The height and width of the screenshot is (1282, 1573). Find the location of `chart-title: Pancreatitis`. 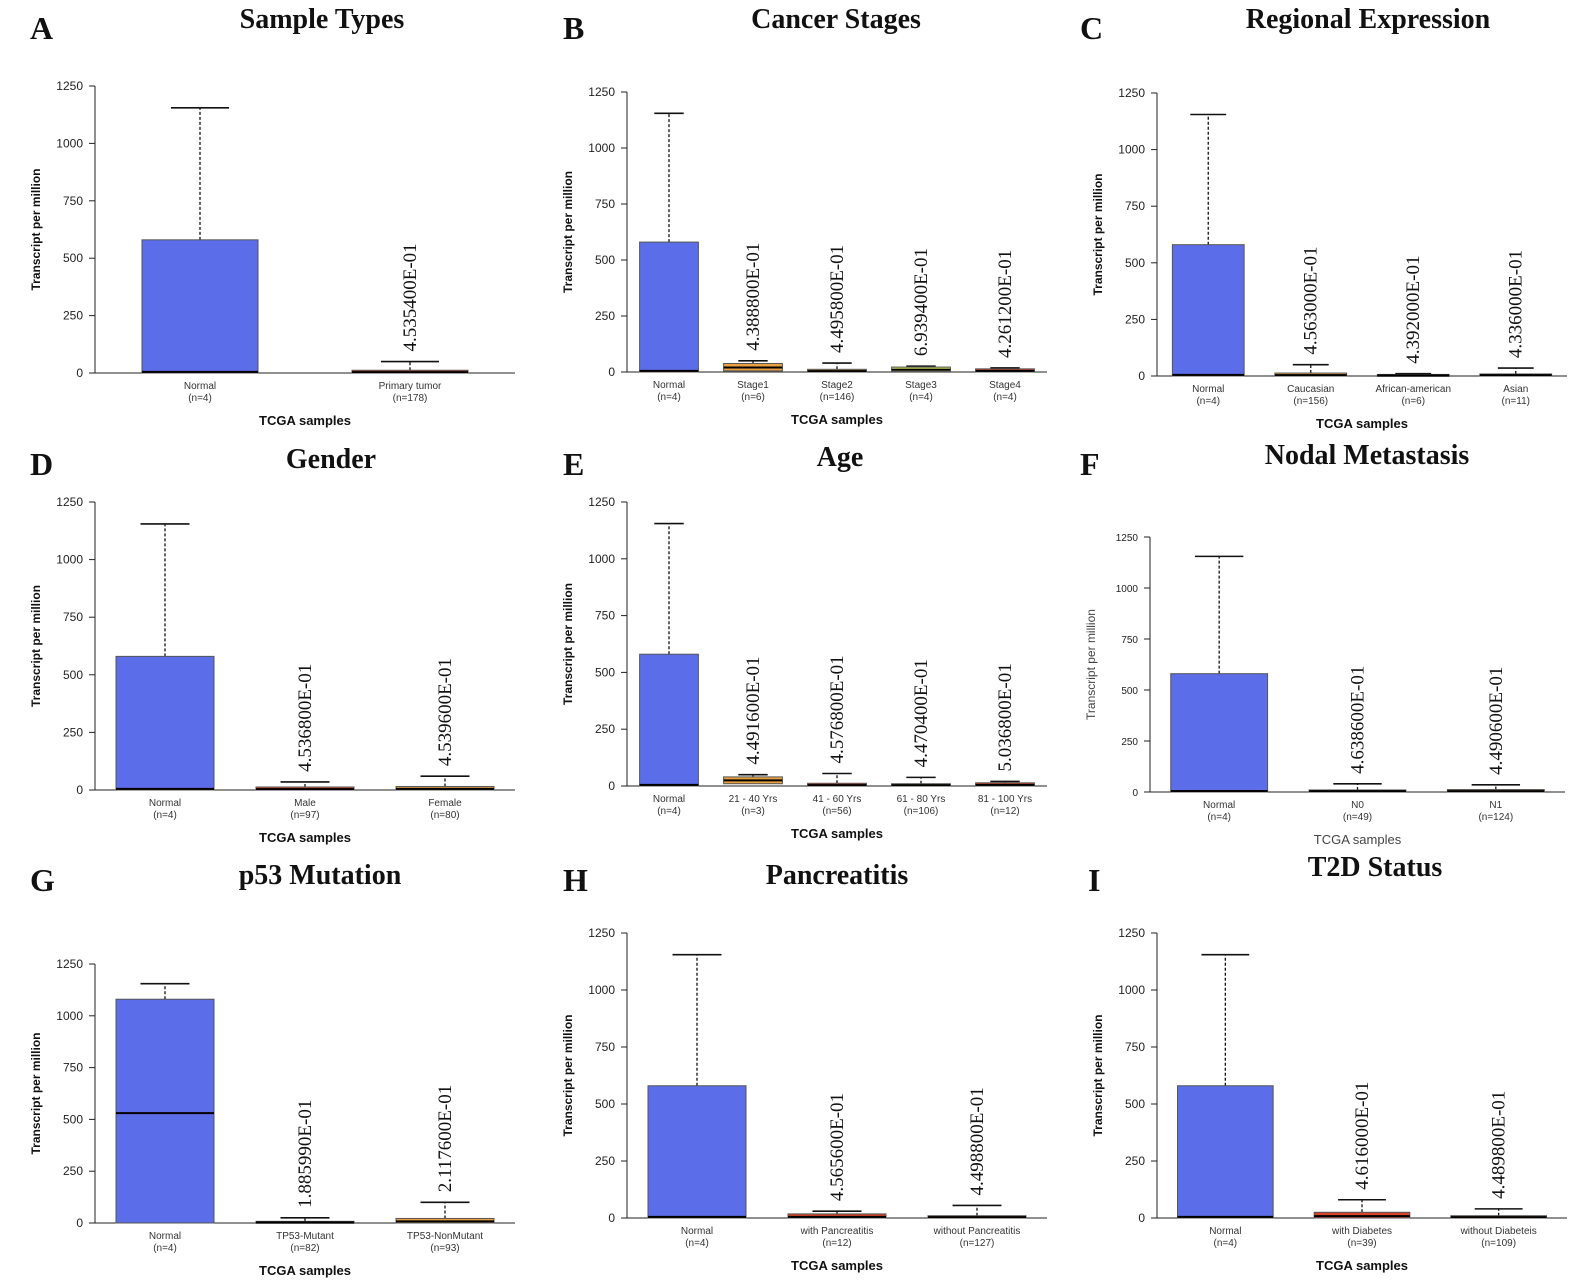

chart-title: Pancreatitis is located at coordinates (837, 875).